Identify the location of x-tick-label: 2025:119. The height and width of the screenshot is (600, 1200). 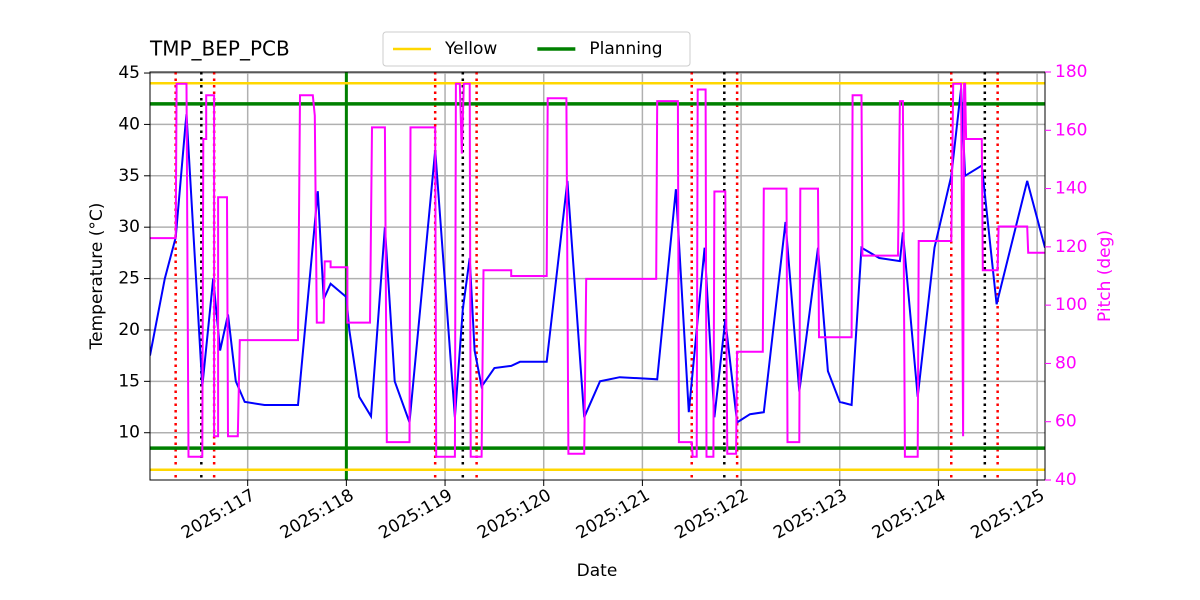
(416, 514).